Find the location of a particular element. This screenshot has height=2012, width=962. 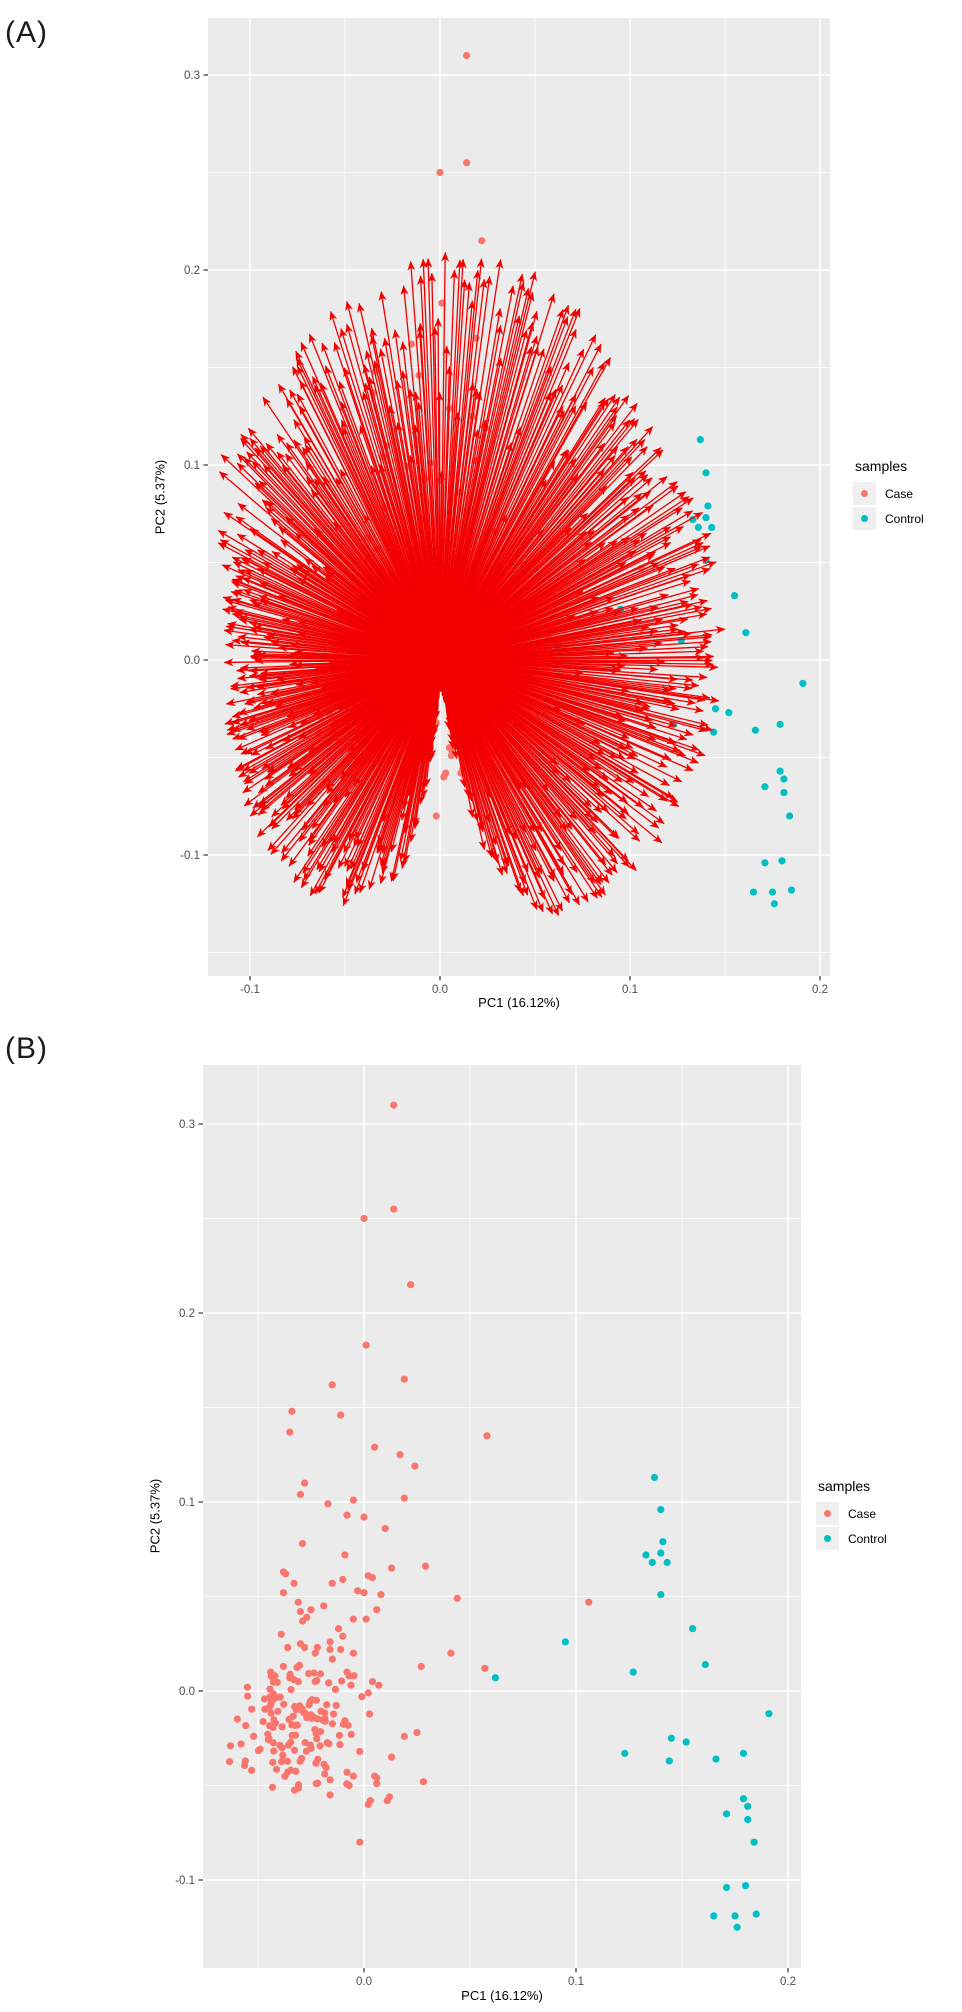

panel-a-y-axis-title: PC2 (5.37%) is located at coordinates (160, 497).